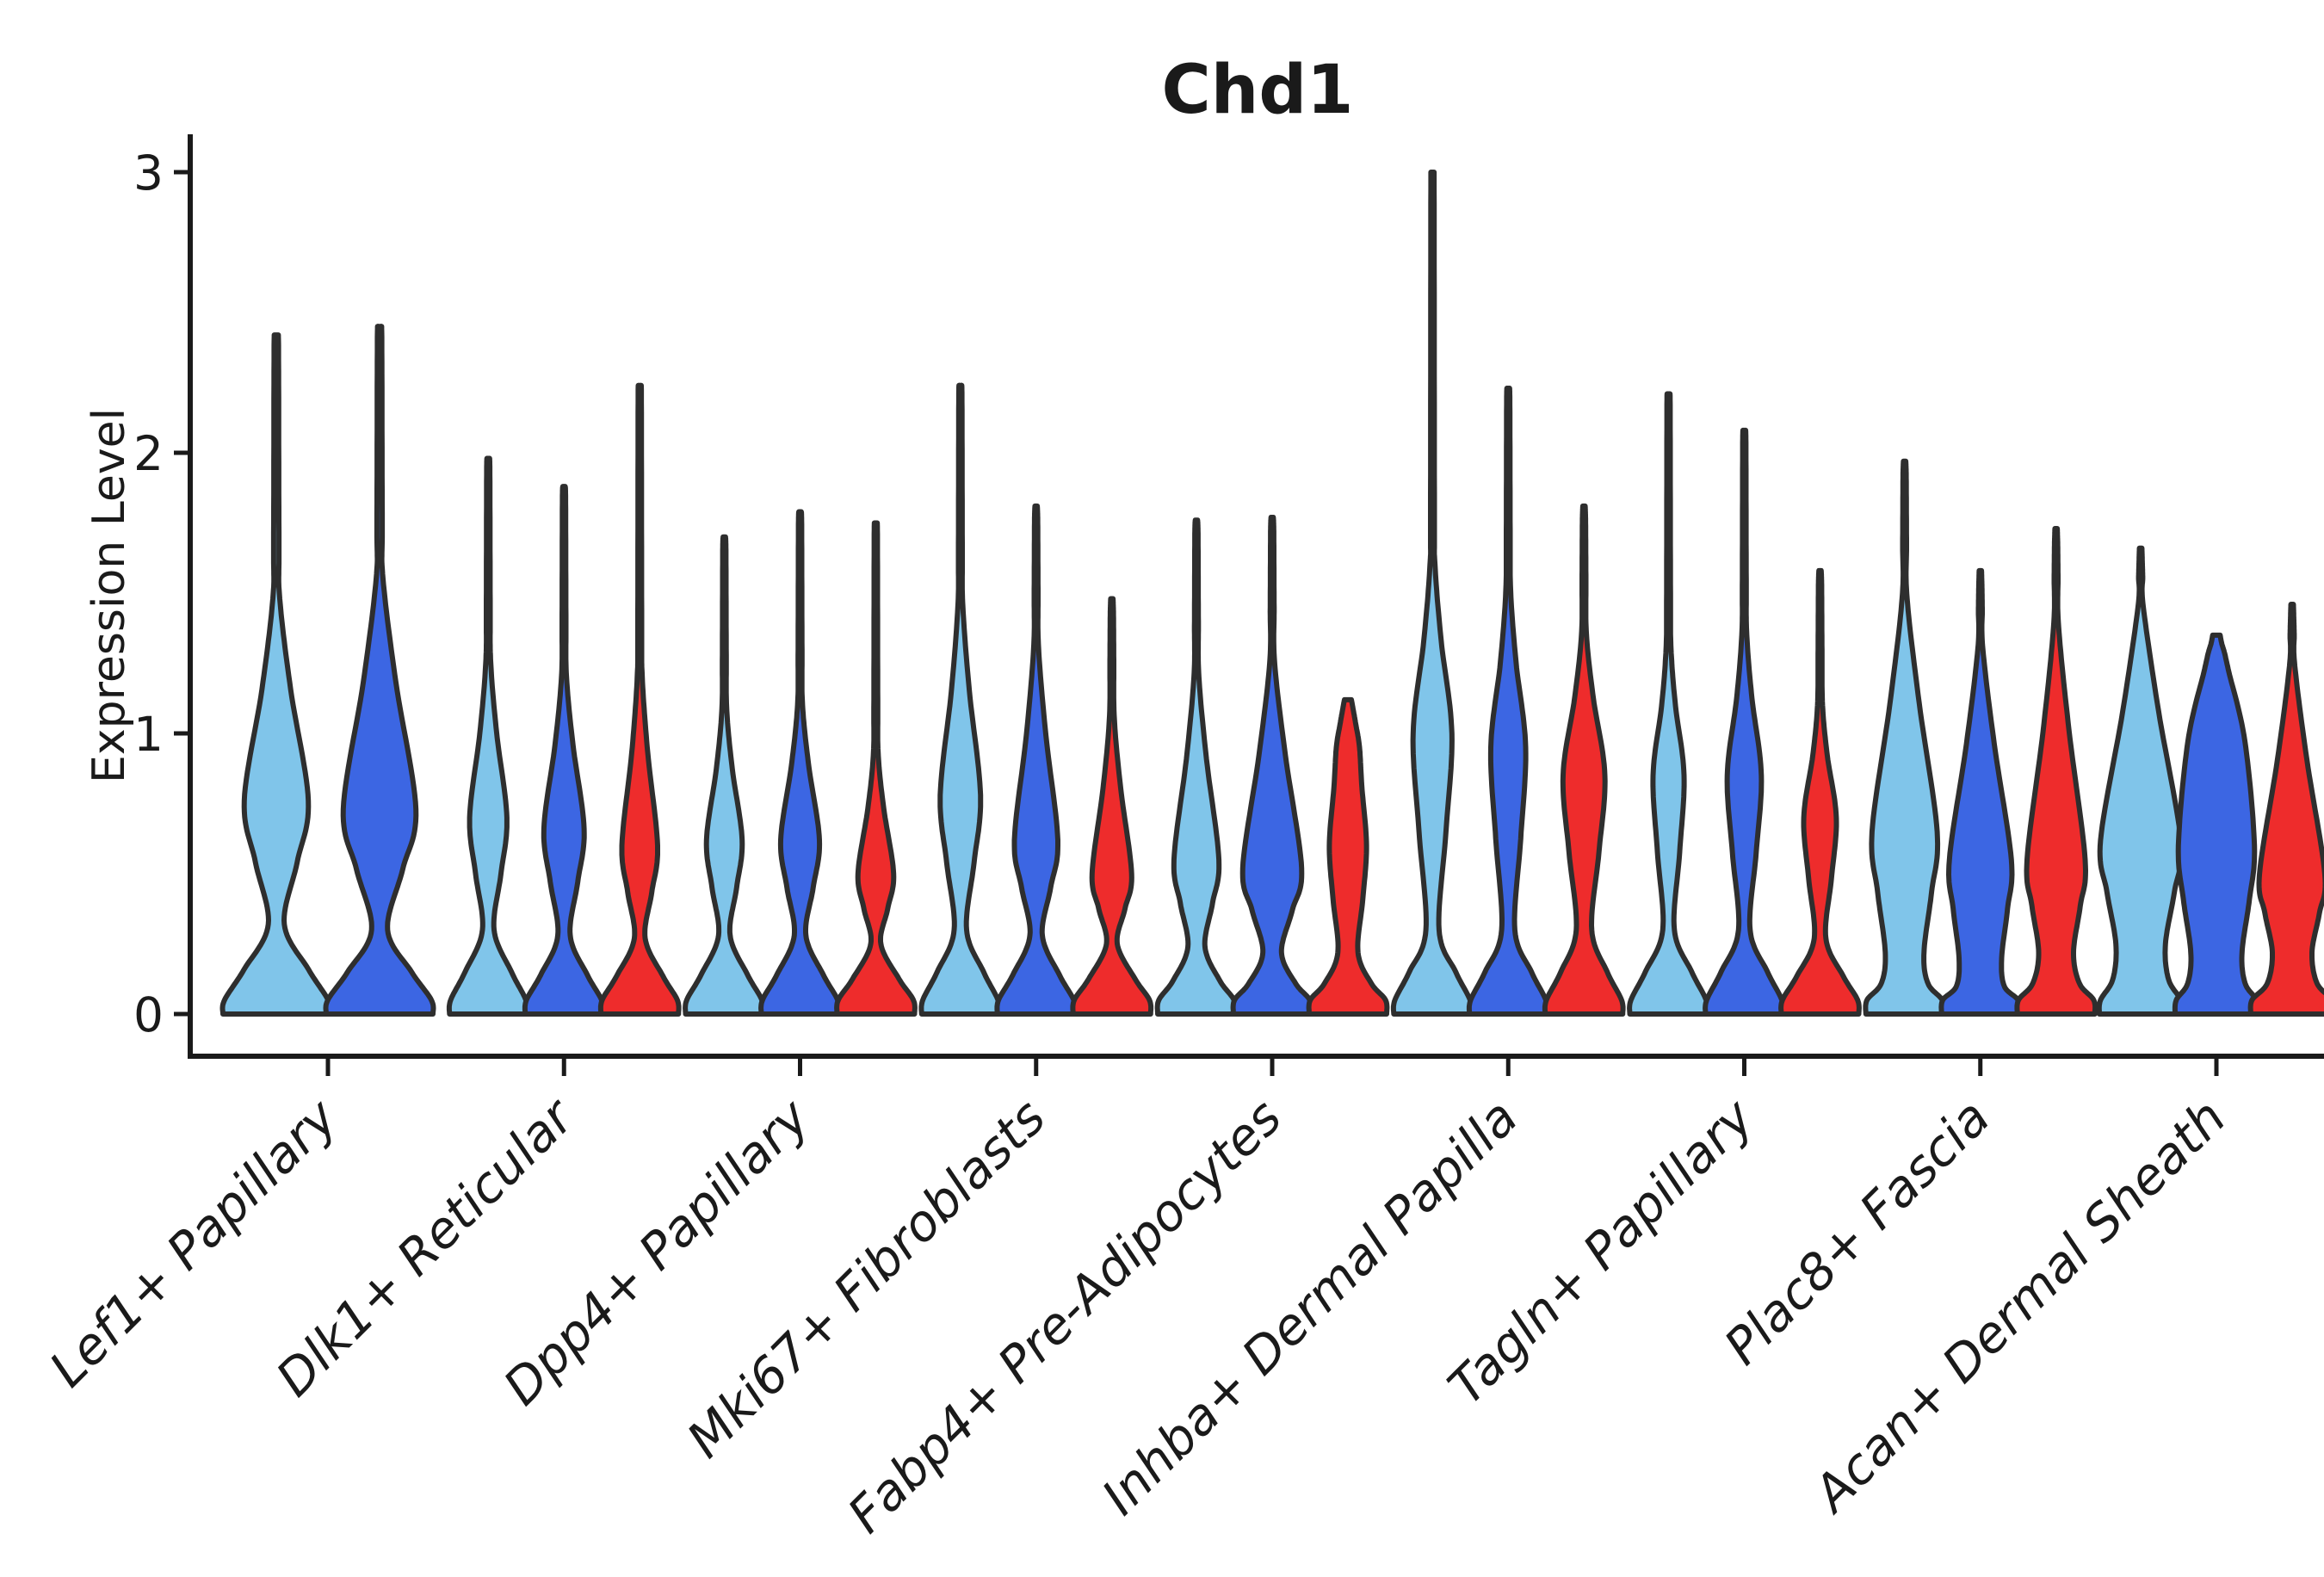 The width and height of the screenshot is (2324, 1577). Describe the element at coordinates (1036, 760) in the screenshot. I see `violin-mki67-fibroblasts-dark_blue` at that location.